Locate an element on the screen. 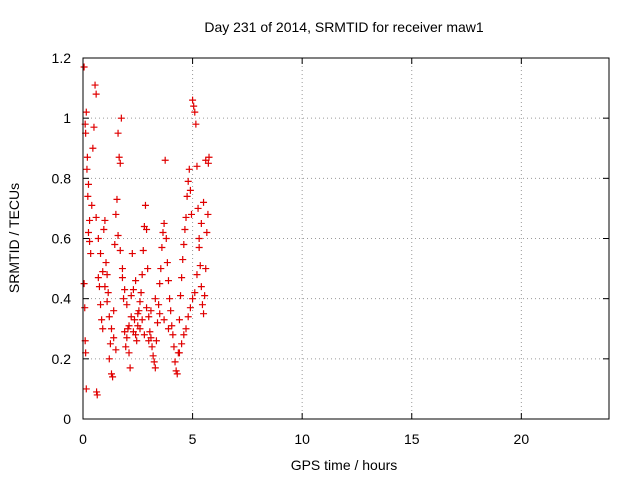 This screenshot has width=640, height=480. x-tick-label: 15 is located at coordinates (412, 439).